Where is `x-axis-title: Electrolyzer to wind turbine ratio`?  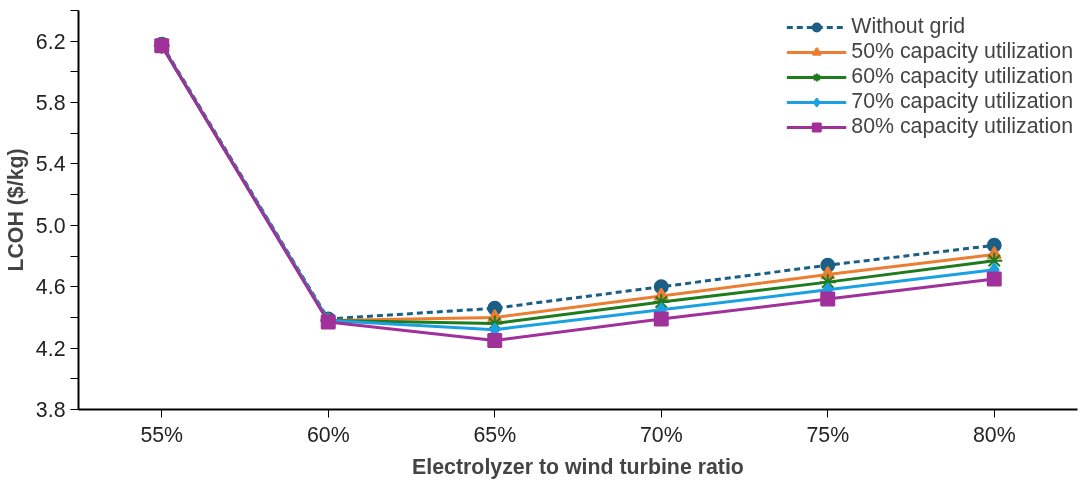
x-axis-title: Electrolyzer to wind turbine ratio is located at coordinates (578, 466).